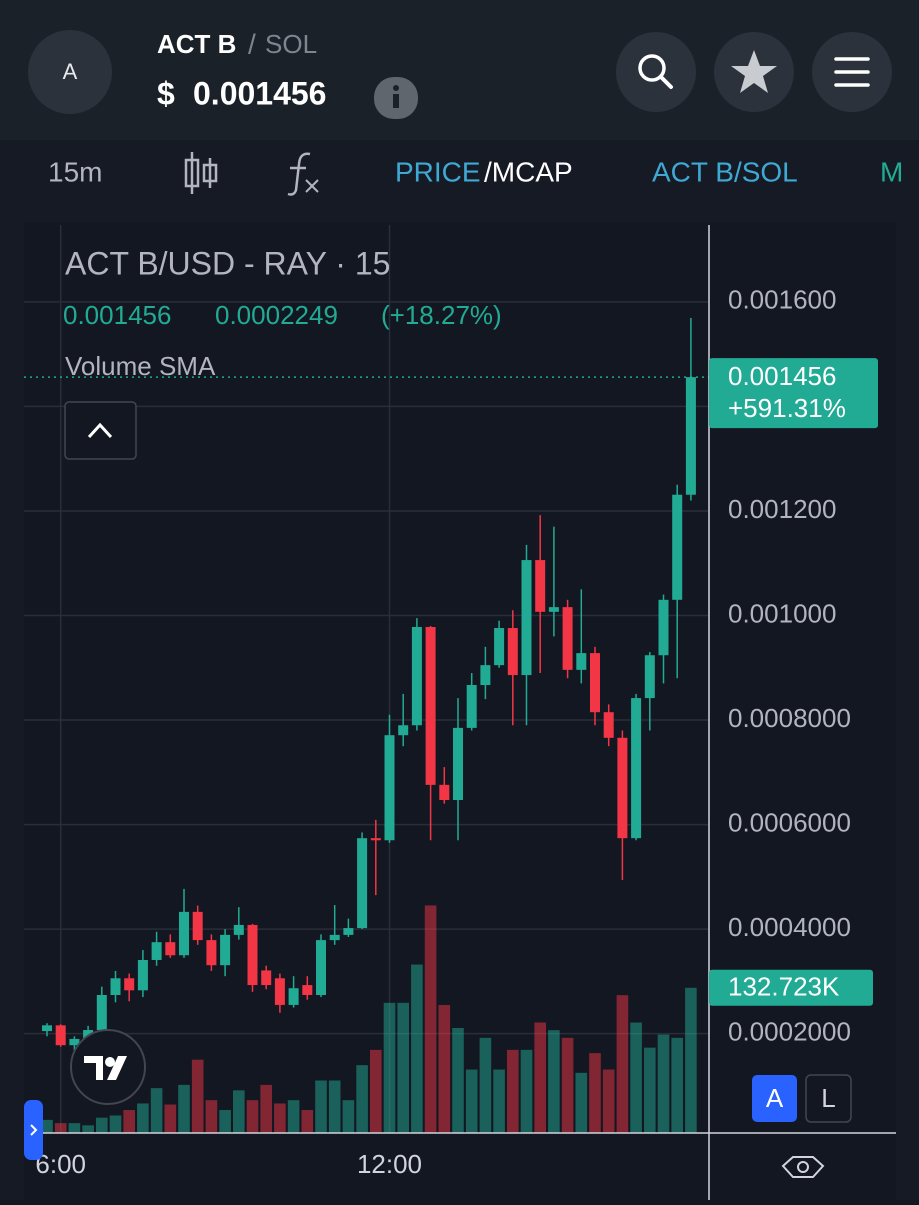  I want to click on search-icon, so click(666, 82).